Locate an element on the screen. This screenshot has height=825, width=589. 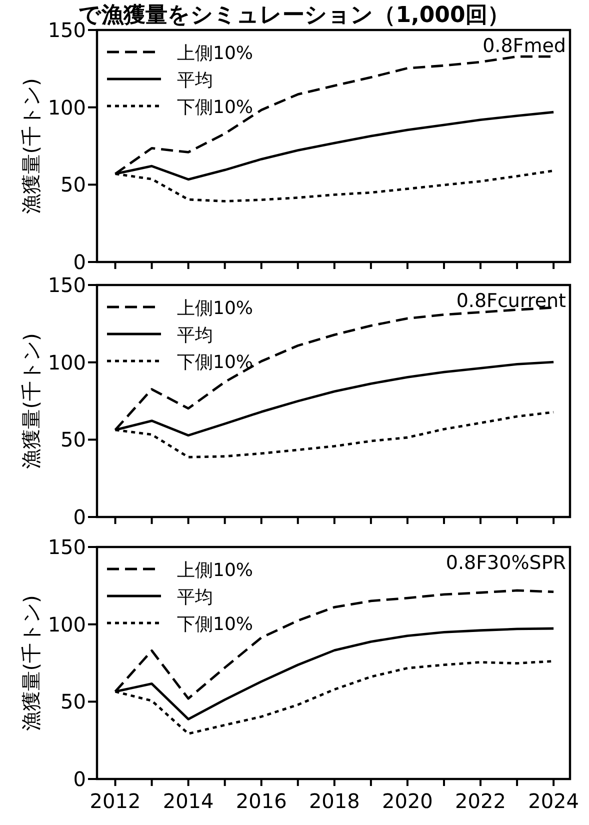
annotation: 0.8Fmed is located at coordinates (524, 46).